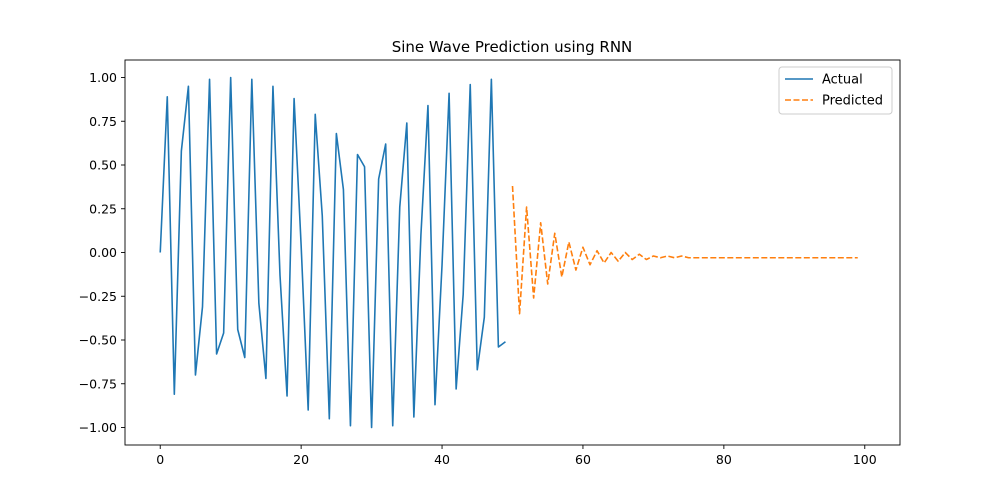 The image size is (1000, 500). I want to click on x-tick-label: 20, so click(301, 459).